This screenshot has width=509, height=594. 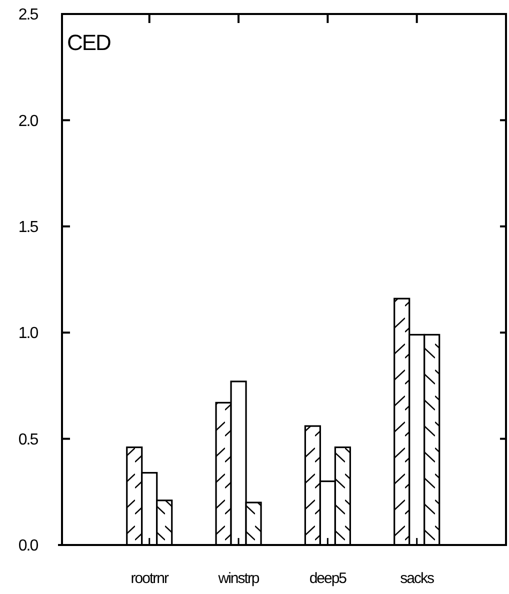 I want to click on y-tick-label: 1.0, so click(x=28, y=333).